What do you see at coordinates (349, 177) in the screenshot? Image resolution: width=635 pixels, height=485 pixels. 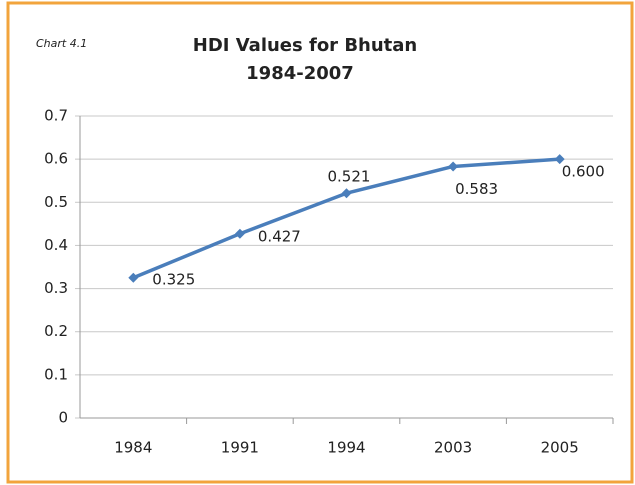 I see `data-label: 0.521` at bounding box center [349, 177].